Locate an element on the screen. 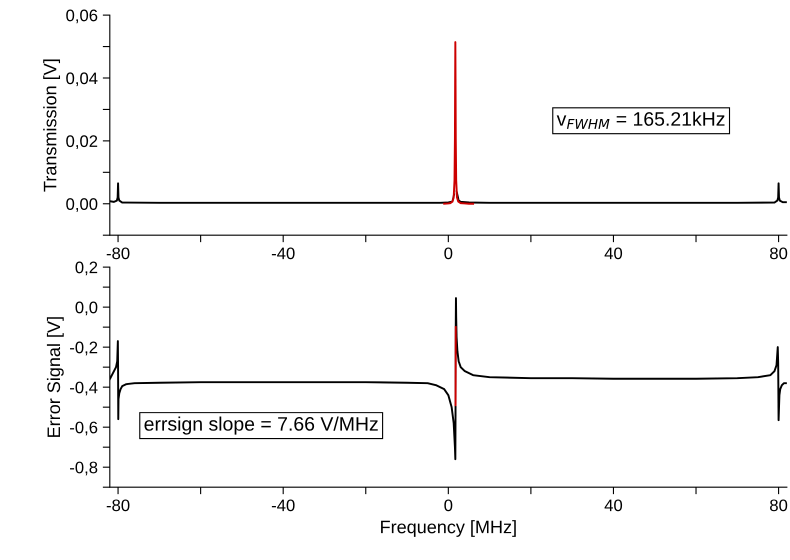 Image resolution: width=790 pixels, height=560 pixels. y-axis-title: Error Signal [V] is located at coordinates (55, 377).